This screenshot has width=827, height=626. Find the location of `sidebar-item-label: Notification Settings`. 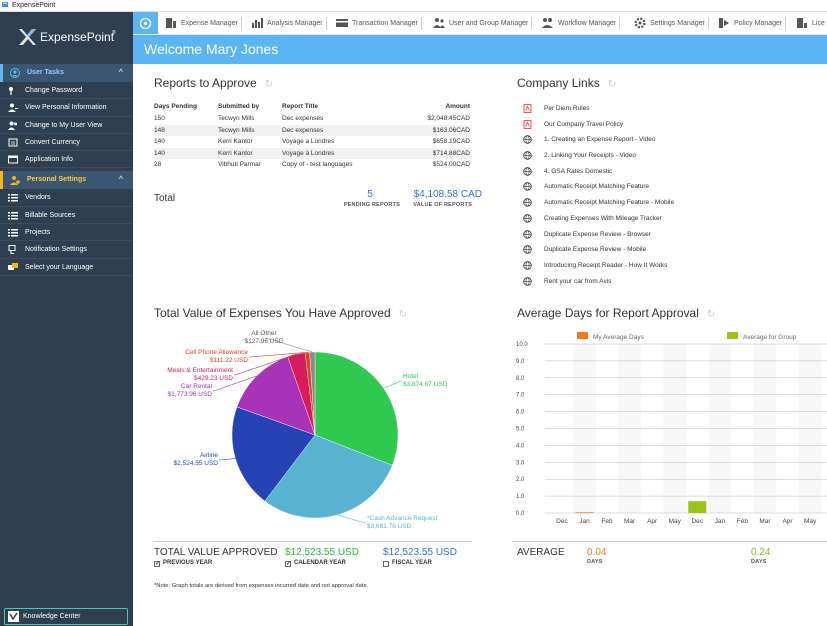

sidebar-item-label: Notification Settings is located at coordinates (56, 250).